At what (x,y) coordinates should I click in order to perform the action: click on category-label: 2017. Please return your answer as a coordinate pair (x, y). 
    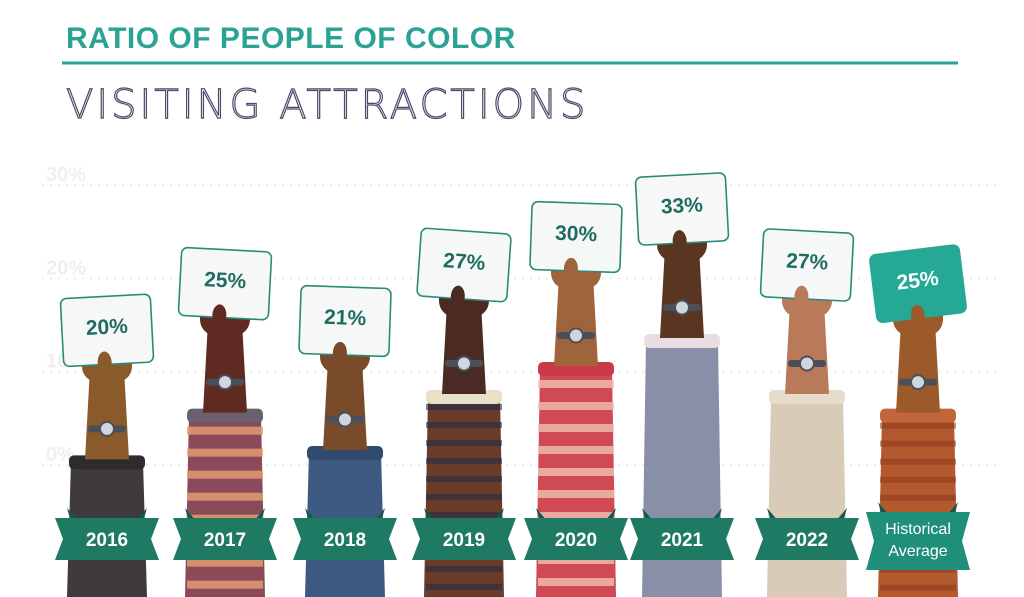
    Looking at the image, I should click on (225, 540).